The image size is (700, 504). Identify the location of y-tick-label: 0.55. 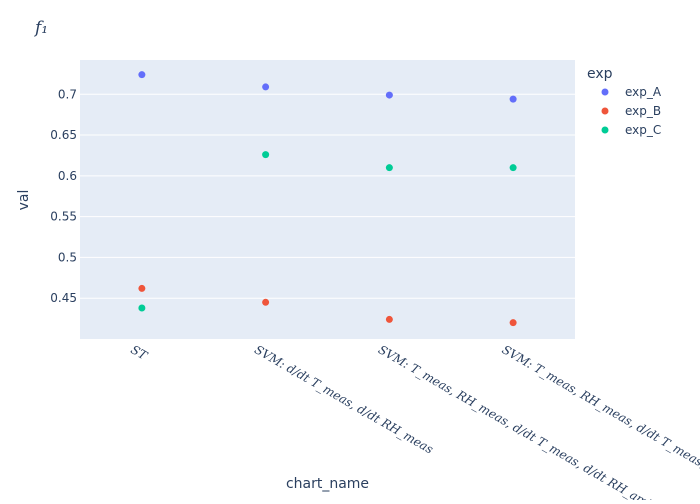
(63, 217).